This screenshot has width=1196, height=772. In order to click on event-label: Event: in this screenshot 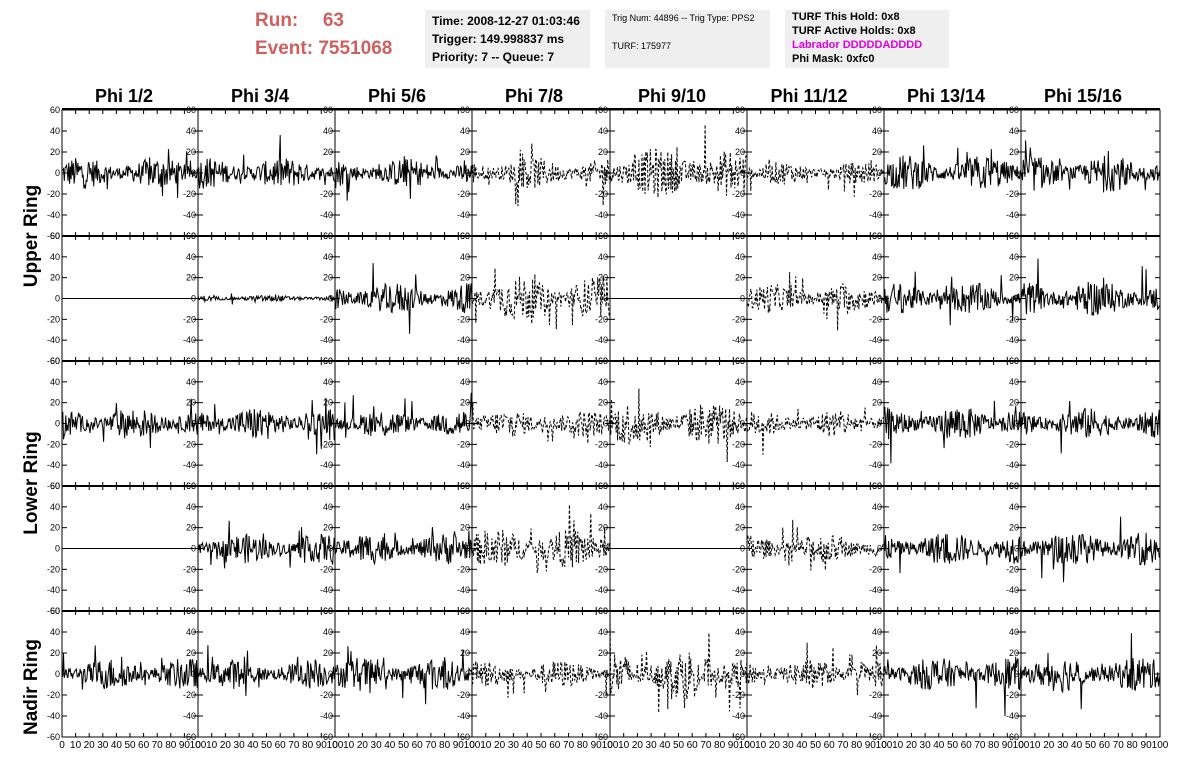, I will do `click(284, 48)`.